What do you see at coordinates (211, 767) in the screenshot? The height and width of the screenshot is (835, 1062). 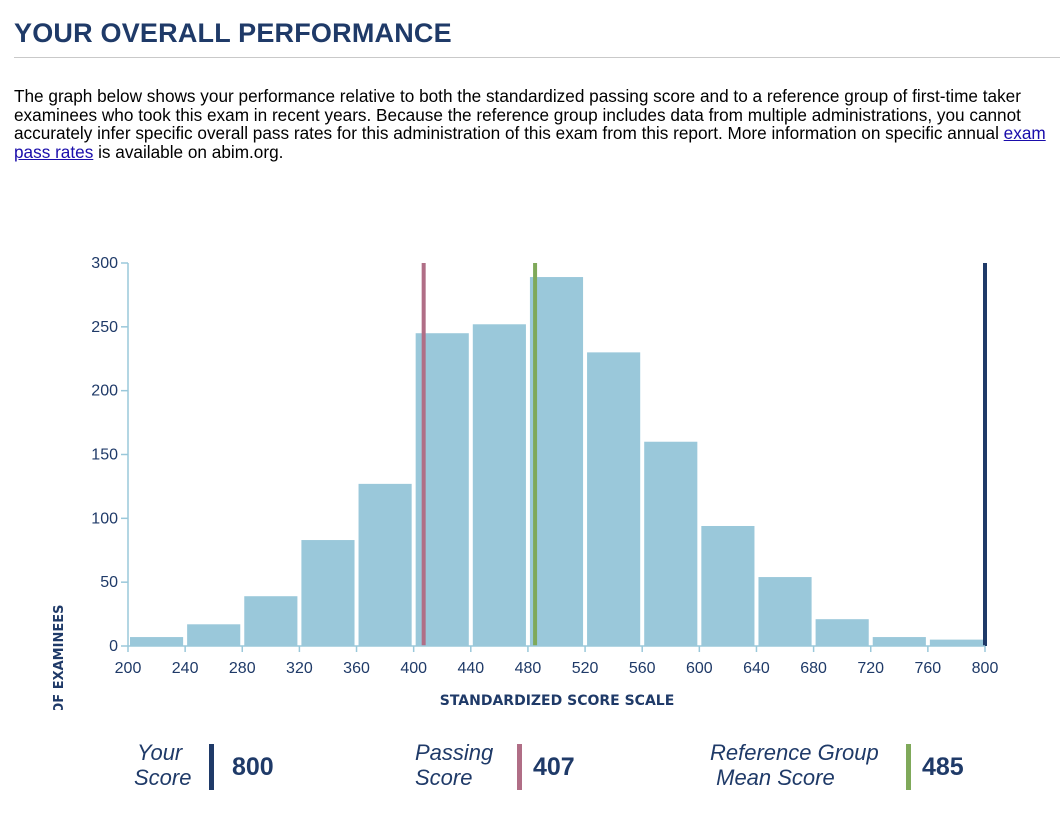 I see `your-score-swatch` at bounding box center [211, 767].